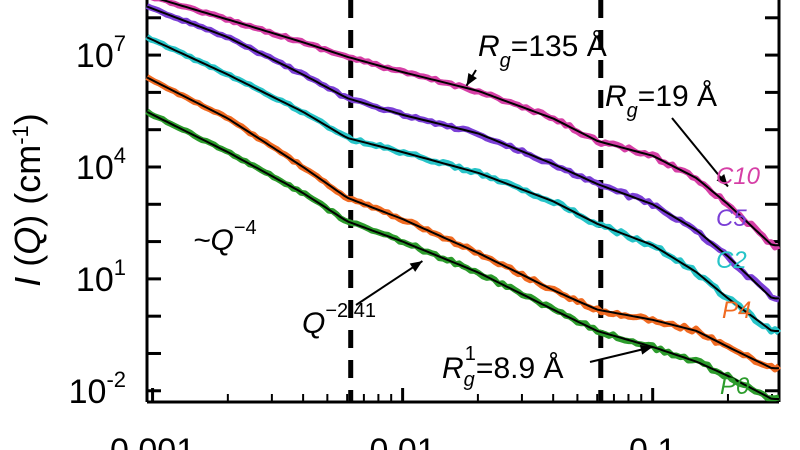  What do you see at coordinates (469, 380) in the screenshot?
I see `annotation-rg1-sub: g` at bounding box center [469, 380].